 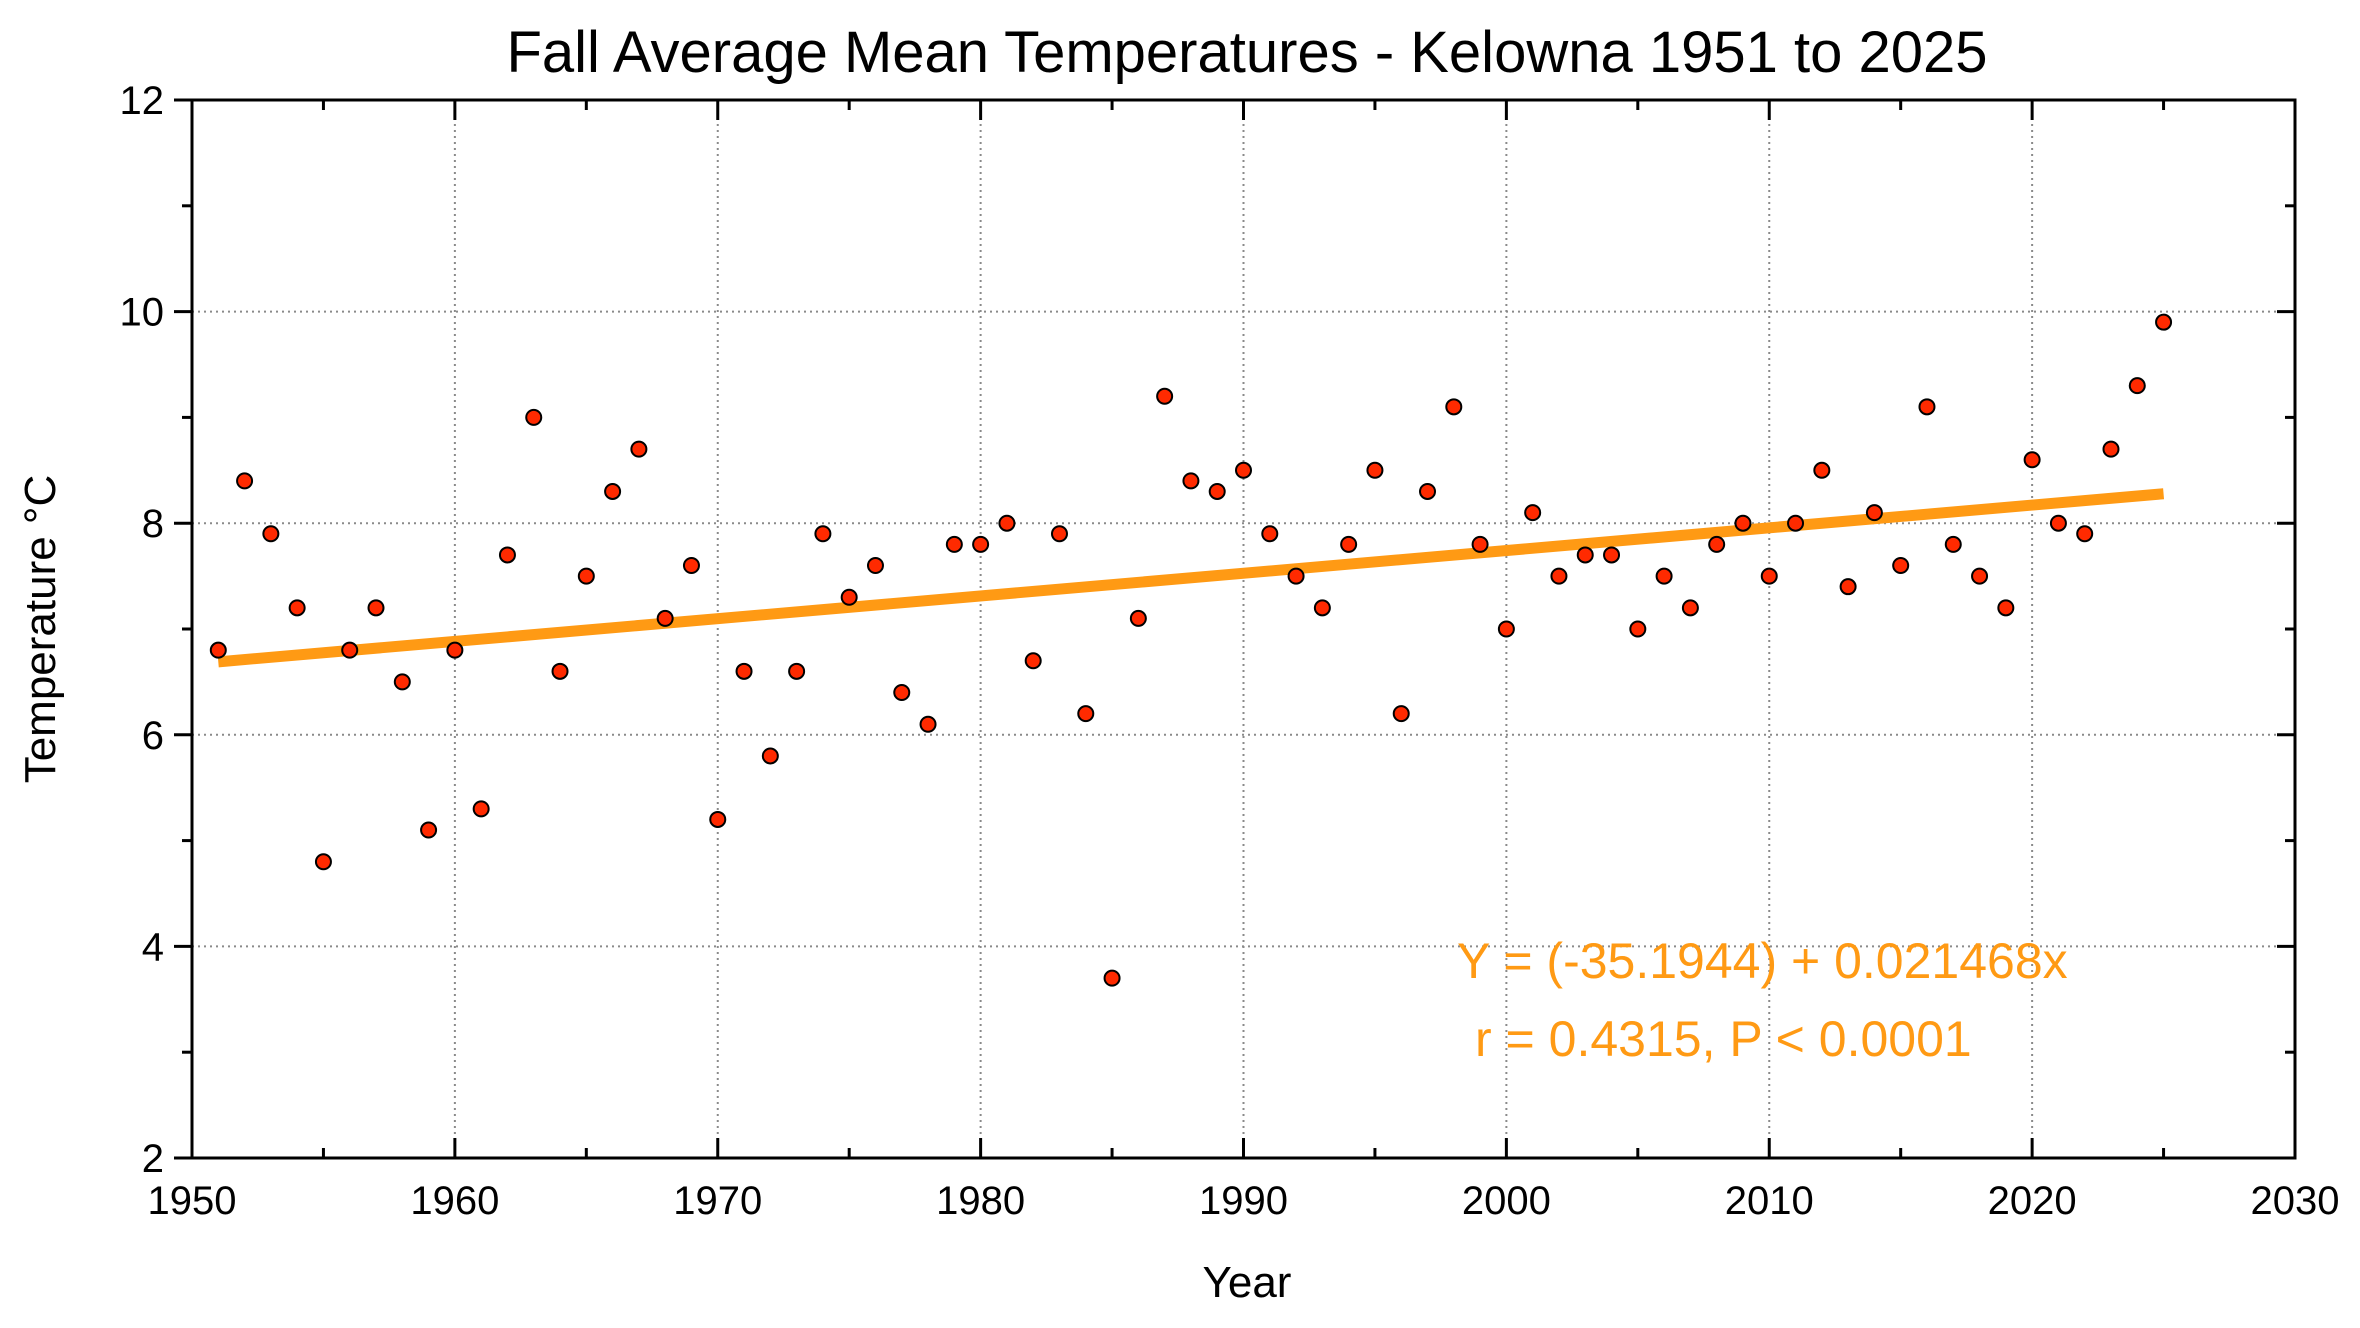 I want to click on x-tick-label: 2030, so click(x=2295, y=1201).